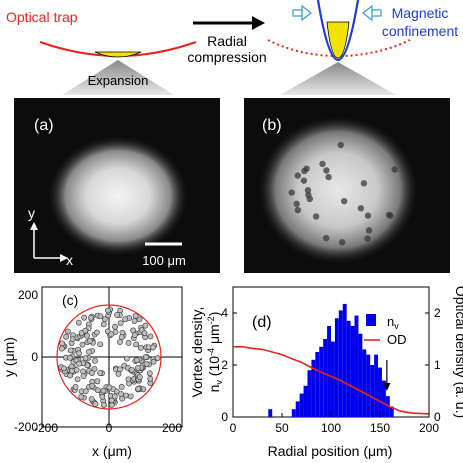 This screenshot has height=463, width=463. I want to click on panel-d-label: (d), so click(262, 322).